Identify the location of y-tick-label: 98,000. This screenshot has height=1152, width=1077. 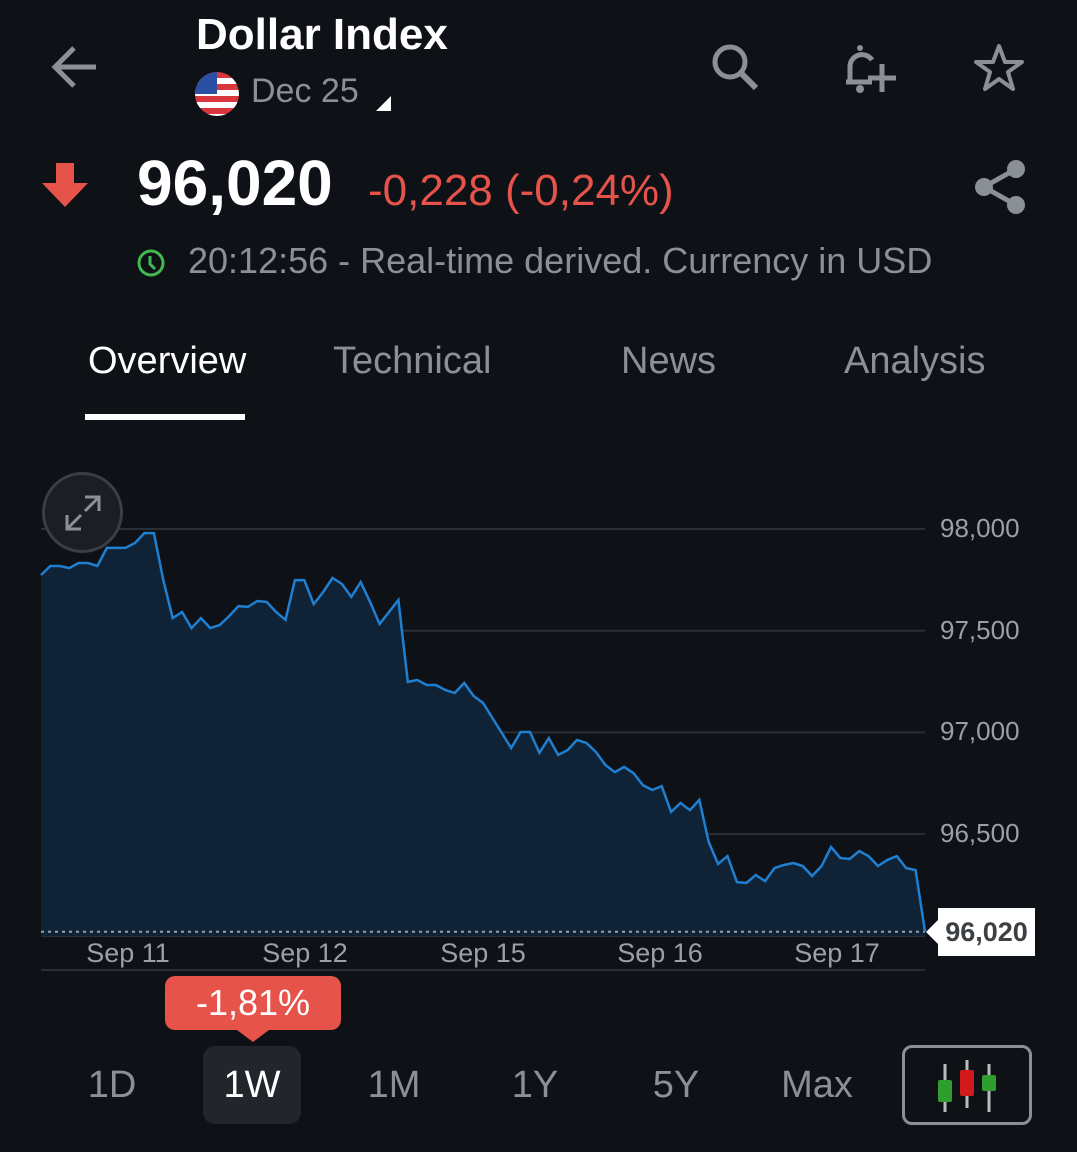
(980, 528).